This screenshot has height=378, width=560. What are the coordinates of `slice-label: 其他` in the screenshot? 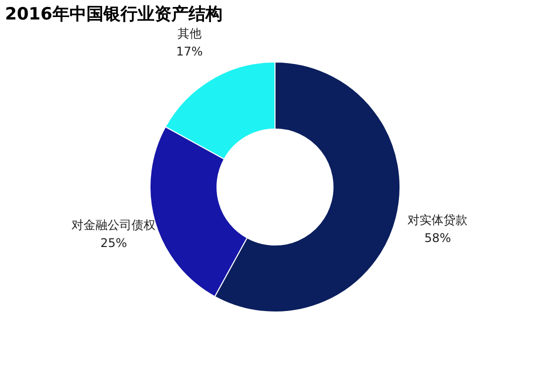 It's located at (189, 33).